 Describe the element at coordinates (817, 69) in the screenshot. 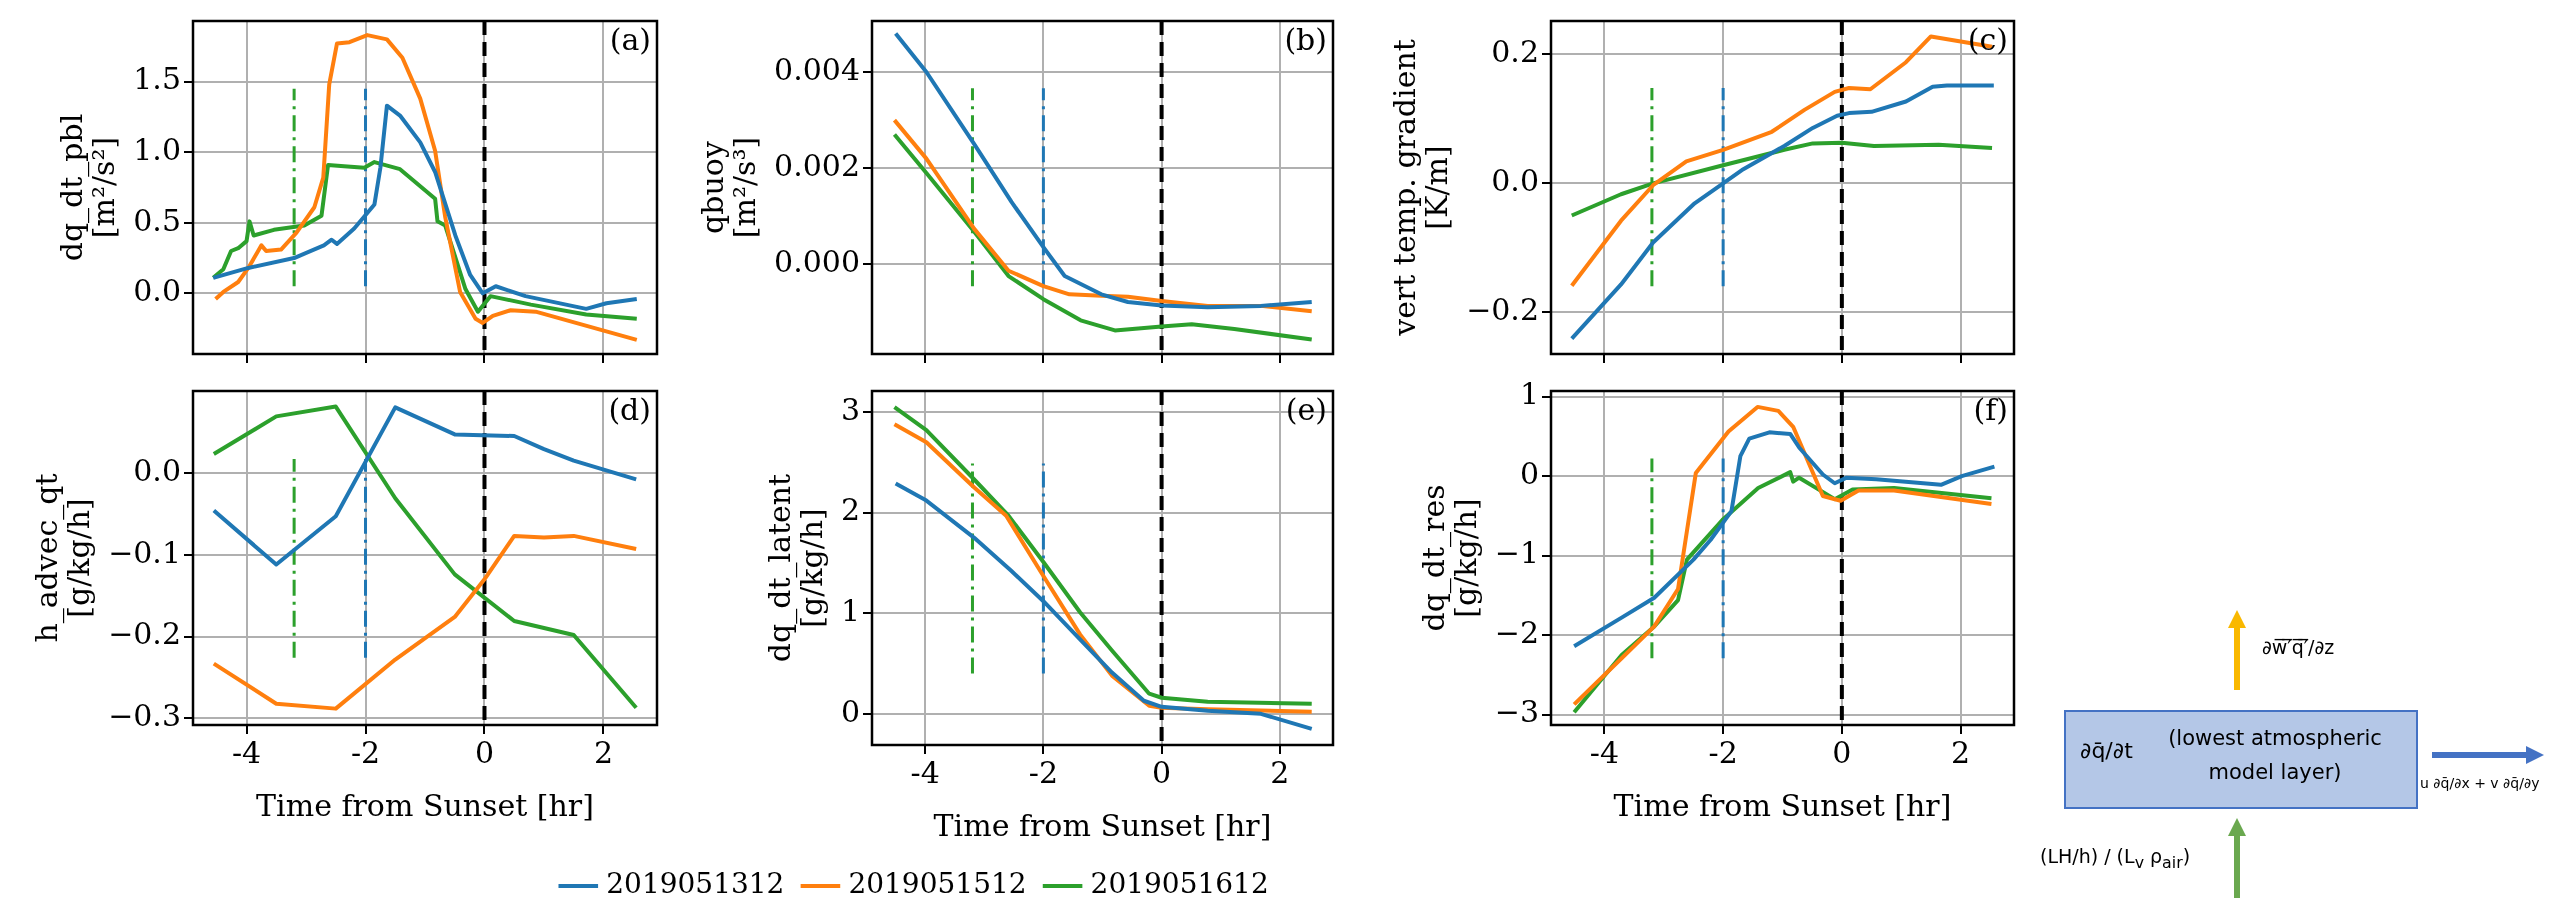

I see `y-tick-label: 0.004` at that location.